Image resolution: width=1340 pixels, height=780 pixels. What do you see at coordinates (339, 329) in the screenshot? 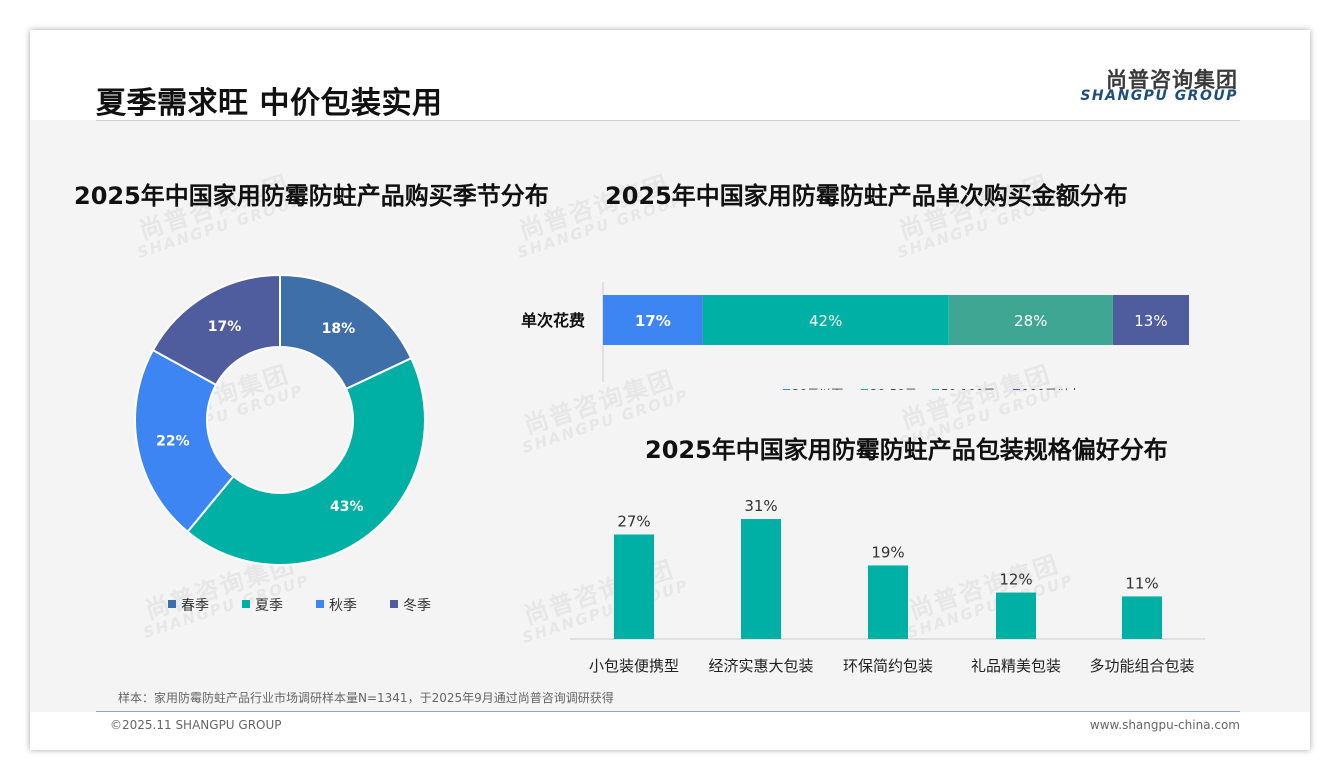
I see `donut-slice-label: 18%` at bounding box center [339, 329].